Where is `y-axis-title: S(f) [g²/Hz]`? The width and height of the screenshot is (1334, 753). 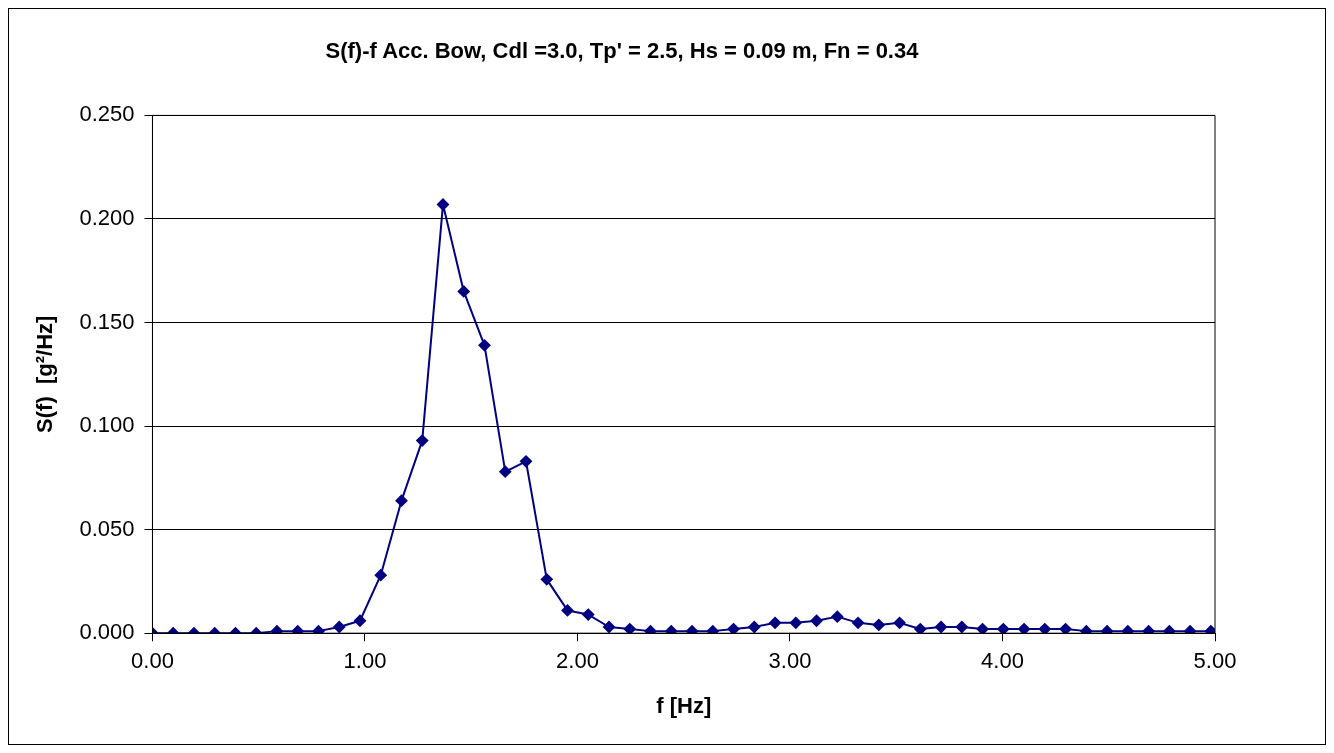 y-axis-title: S(f) [g²/Hz] is located at coordinates (45, 374).